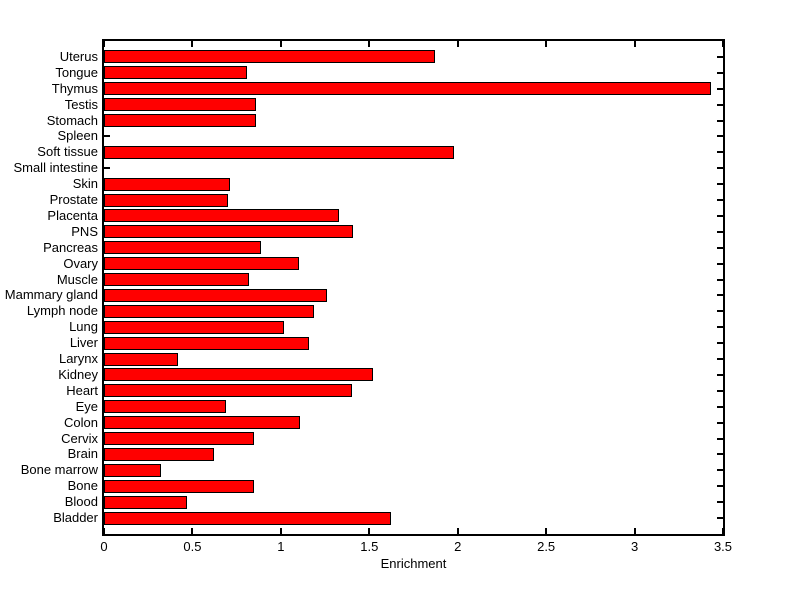 The width and height of the screenshot is (800, 599). Describe the element at coordinates (72, 120) in the screenshot. I see `category-label: Stomach` at that location.